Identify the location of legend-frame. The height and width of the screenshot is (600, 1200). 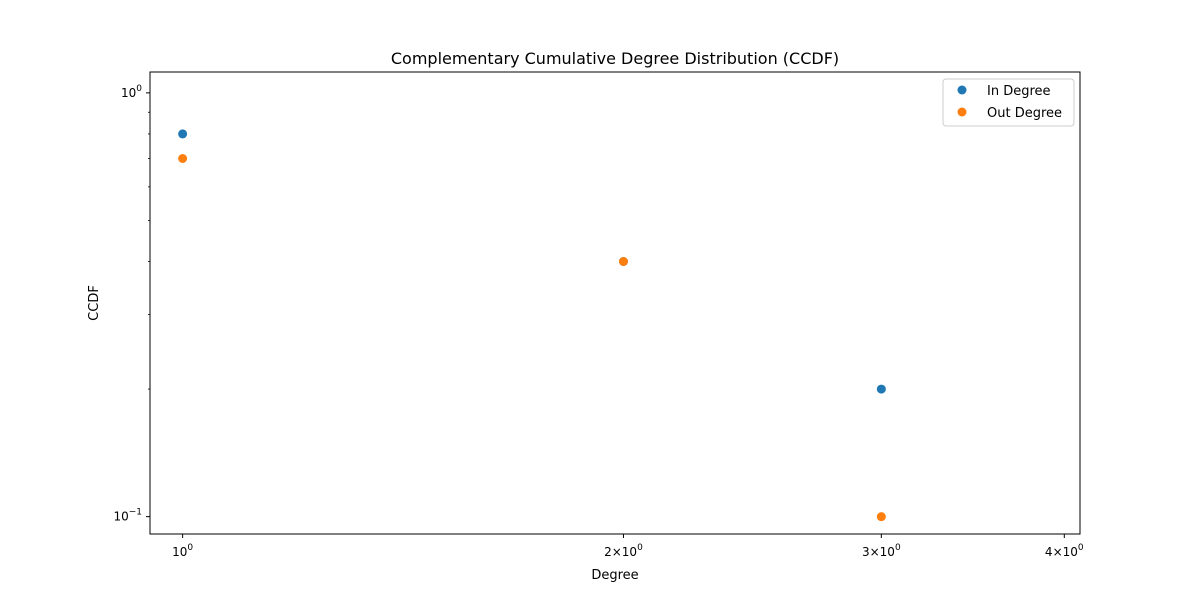
(1008, 102).